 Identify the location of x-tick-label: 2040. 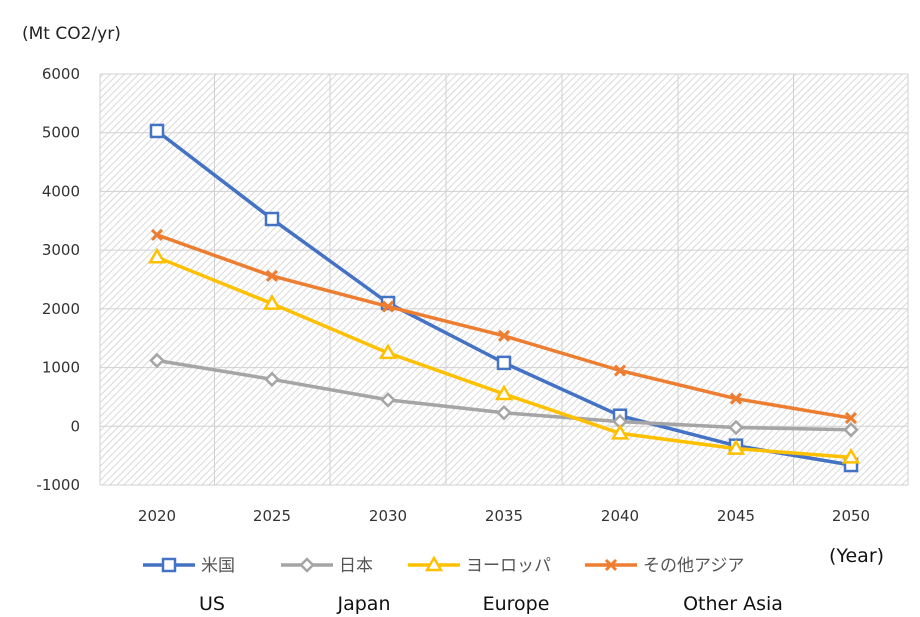
(620, 516).